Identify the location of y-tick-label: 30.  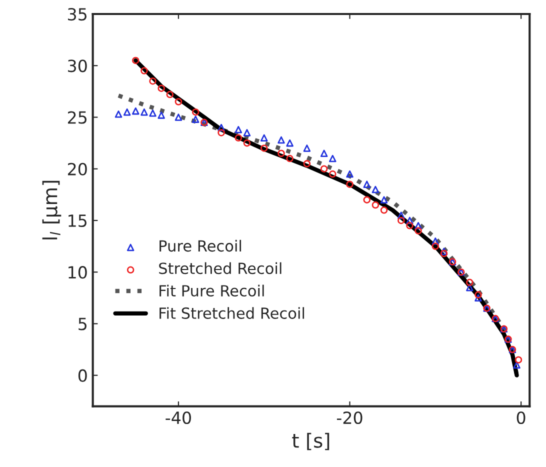
(77, 66).